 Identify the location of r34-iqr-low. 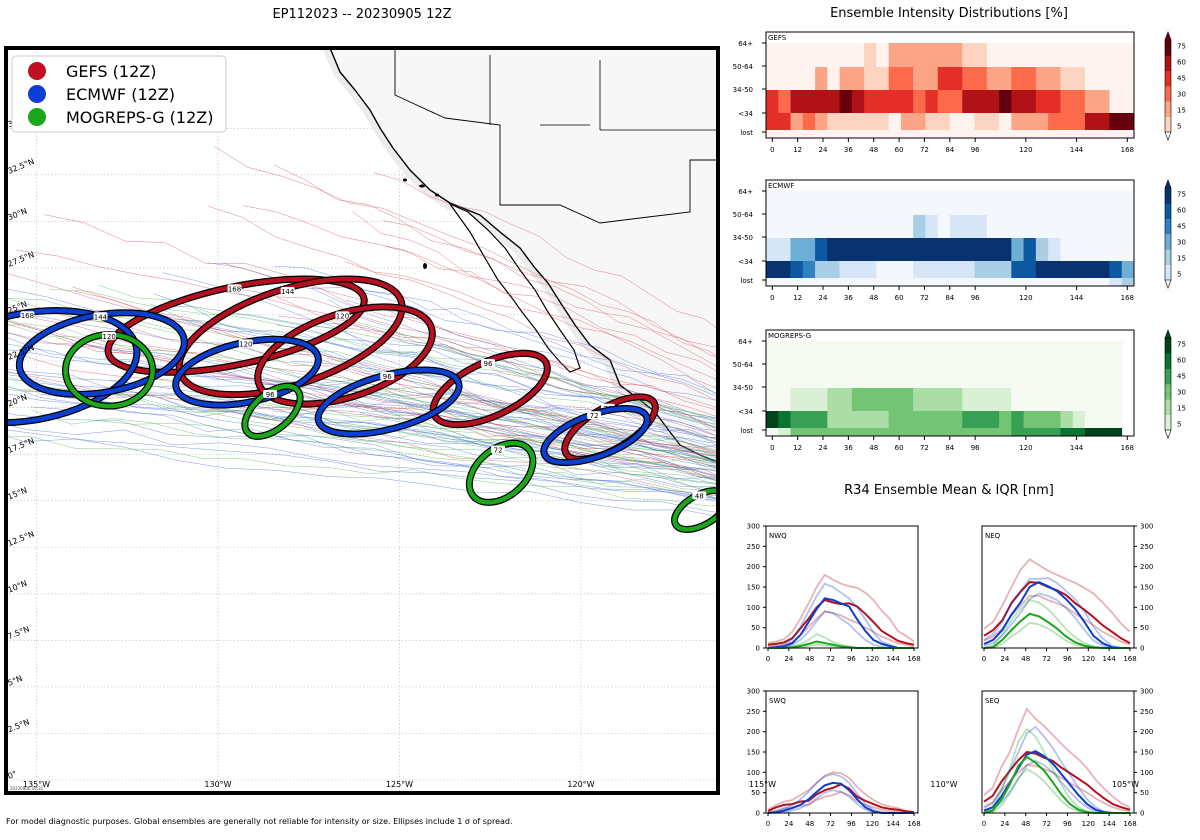
(1056, 620).